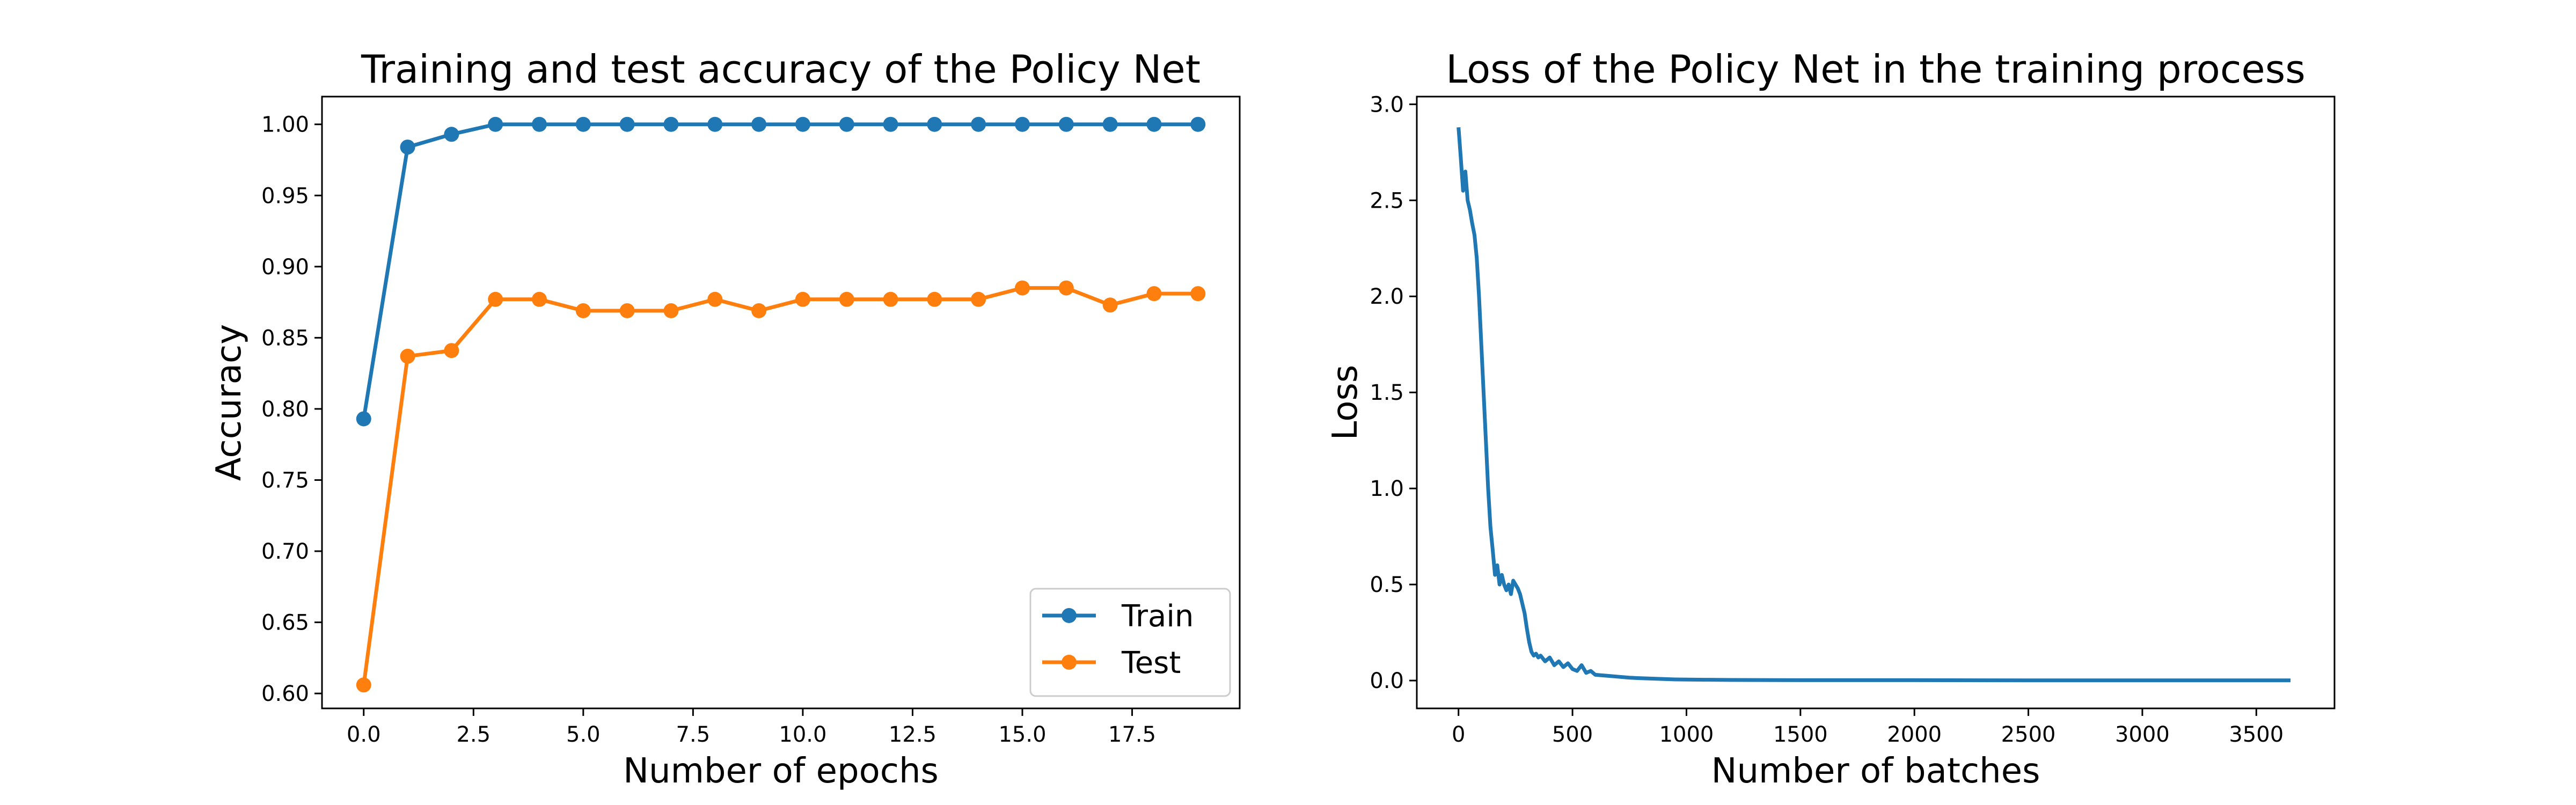 The height and width of the screenshot is (805, 2576). I want to click on accuracy-legend: Train Test, so click(1130, 642).